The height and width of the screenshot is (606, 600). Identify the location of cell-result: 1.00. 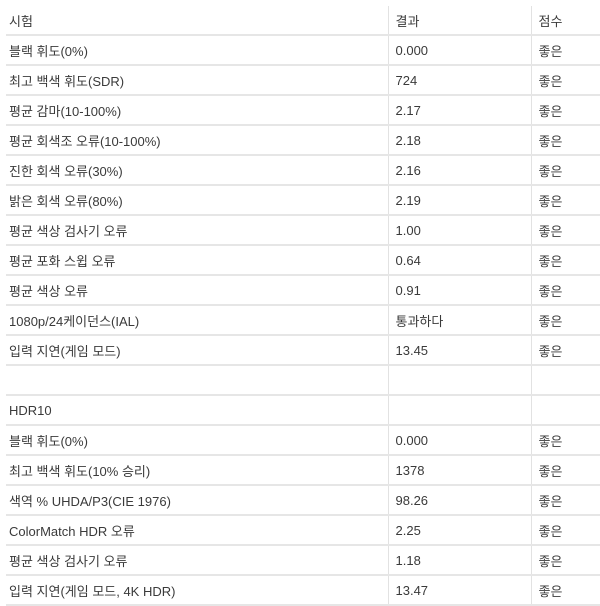
(459, 230).